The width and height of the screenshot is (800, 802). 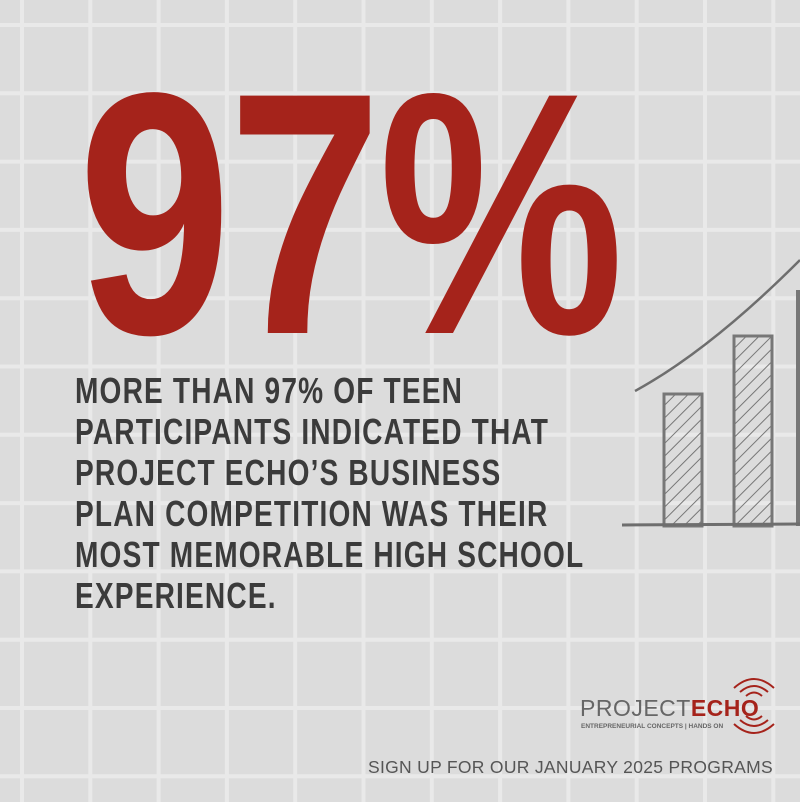 I want to click on signup-call-to-action: SIGN UP FOR OUR JANUARY 2025 PROGRAMS, so click(x=570, y=767).